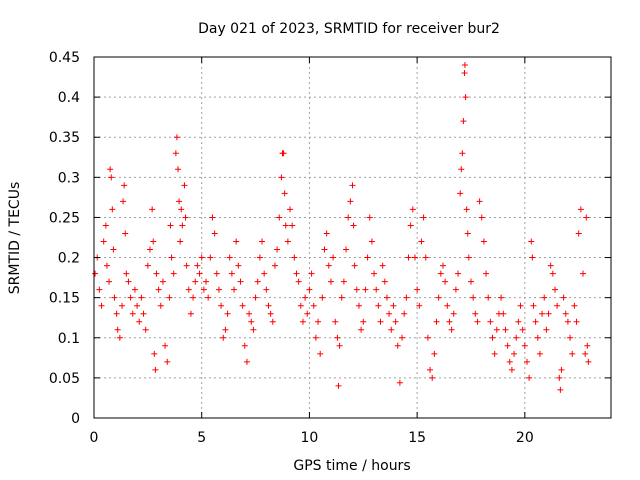 The width and height of the screenshot is (640, 480). I want to click on y-tick-label: 0.2, so click(69, 259).